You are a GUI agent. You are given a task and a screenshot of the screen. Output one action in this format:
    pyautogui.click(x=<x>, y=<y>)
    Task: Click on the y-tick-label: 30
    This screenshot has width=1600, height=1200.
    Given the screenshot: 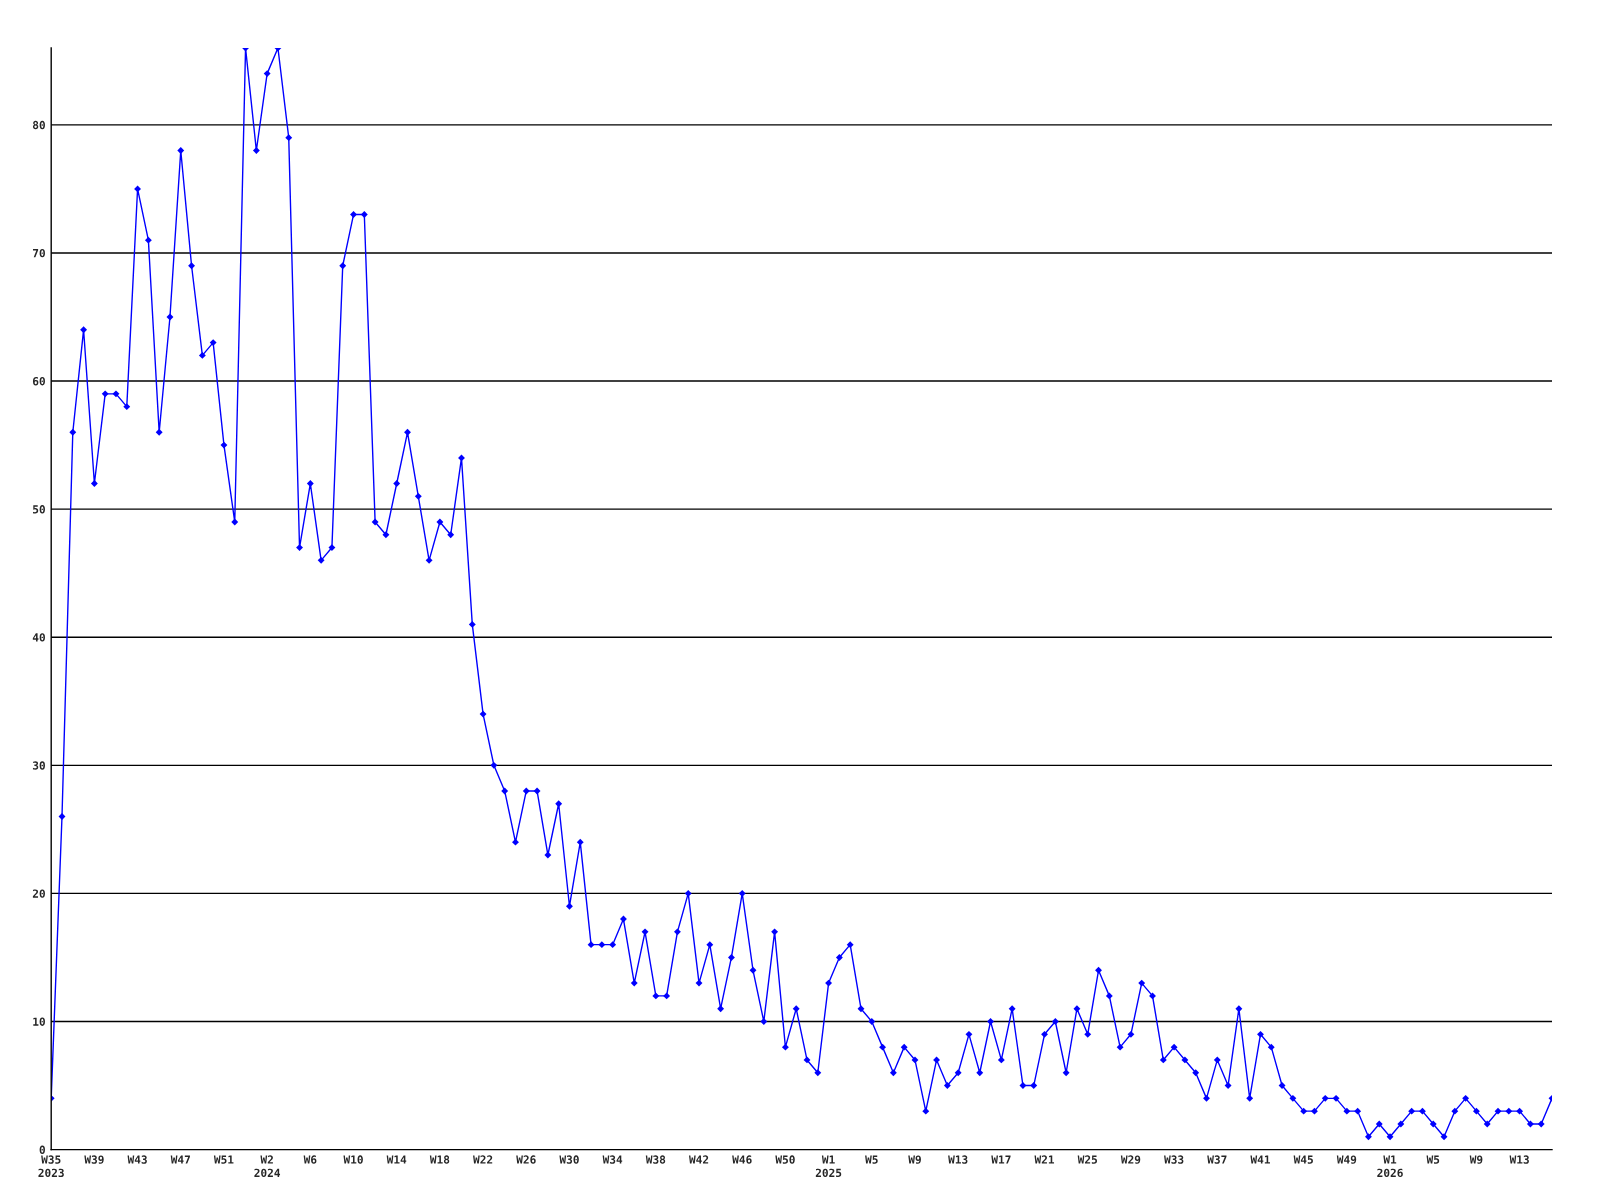 What is the action you would take?
    pyautogui.click(x=38, y=765)
    